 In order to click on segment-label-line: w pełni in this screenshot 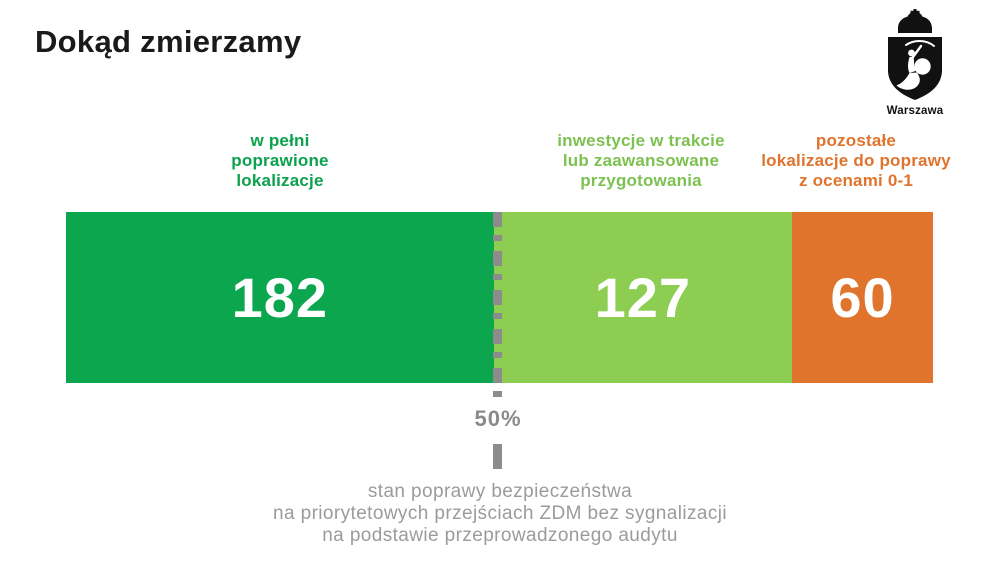, I will do `click(280, 140)`.